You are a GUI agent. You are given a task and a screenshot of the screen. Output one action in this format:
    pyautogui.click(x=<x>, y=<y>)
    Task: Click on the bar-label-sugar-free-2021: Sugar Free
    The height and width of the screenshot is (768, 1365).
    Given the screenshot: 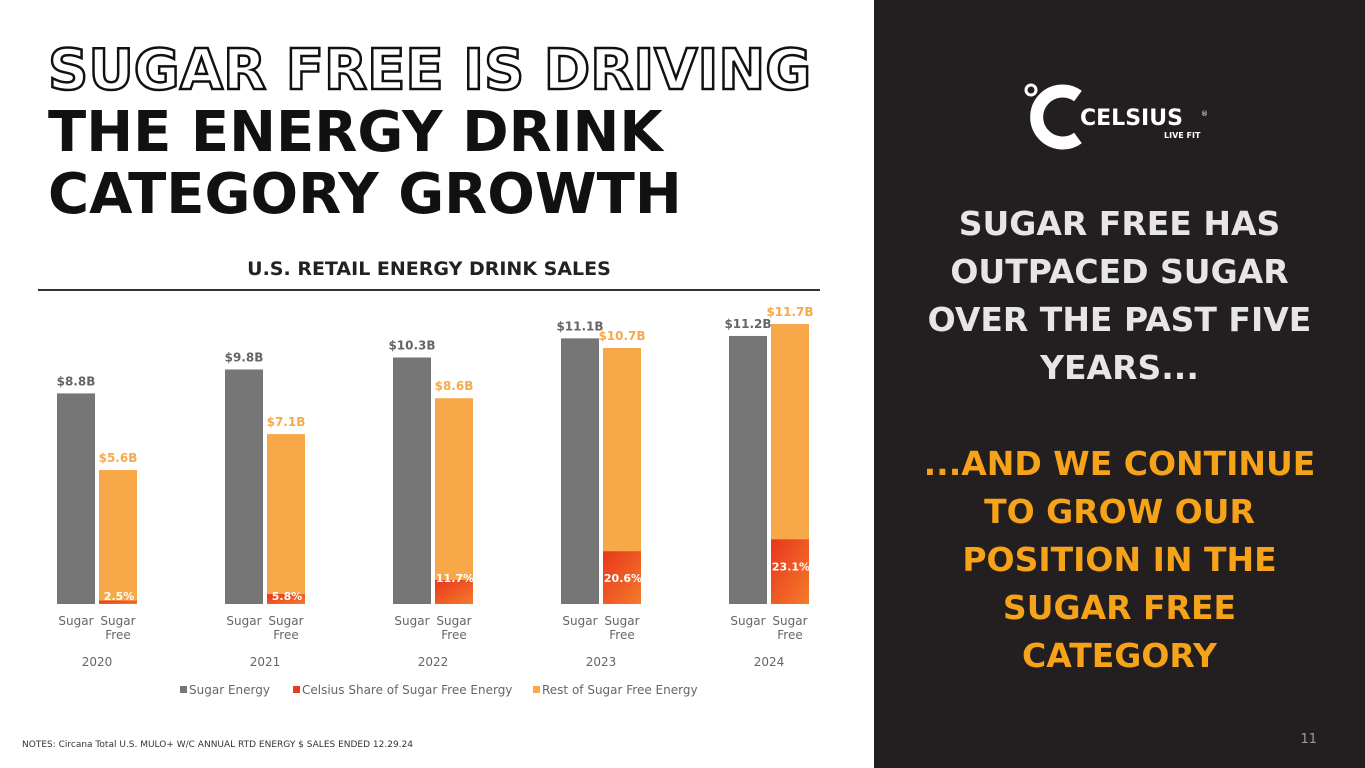 What is the action you would take?
    pyautogui.click(x=285, y=628)
    